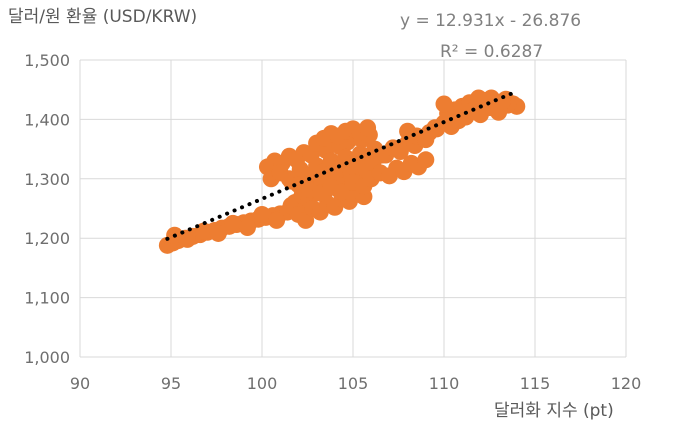 This screenshot has height=432, width=684. Describe the element at coordinates (47, 298) in the screenshot. I see `y-tick-label: 1,100` at that location.